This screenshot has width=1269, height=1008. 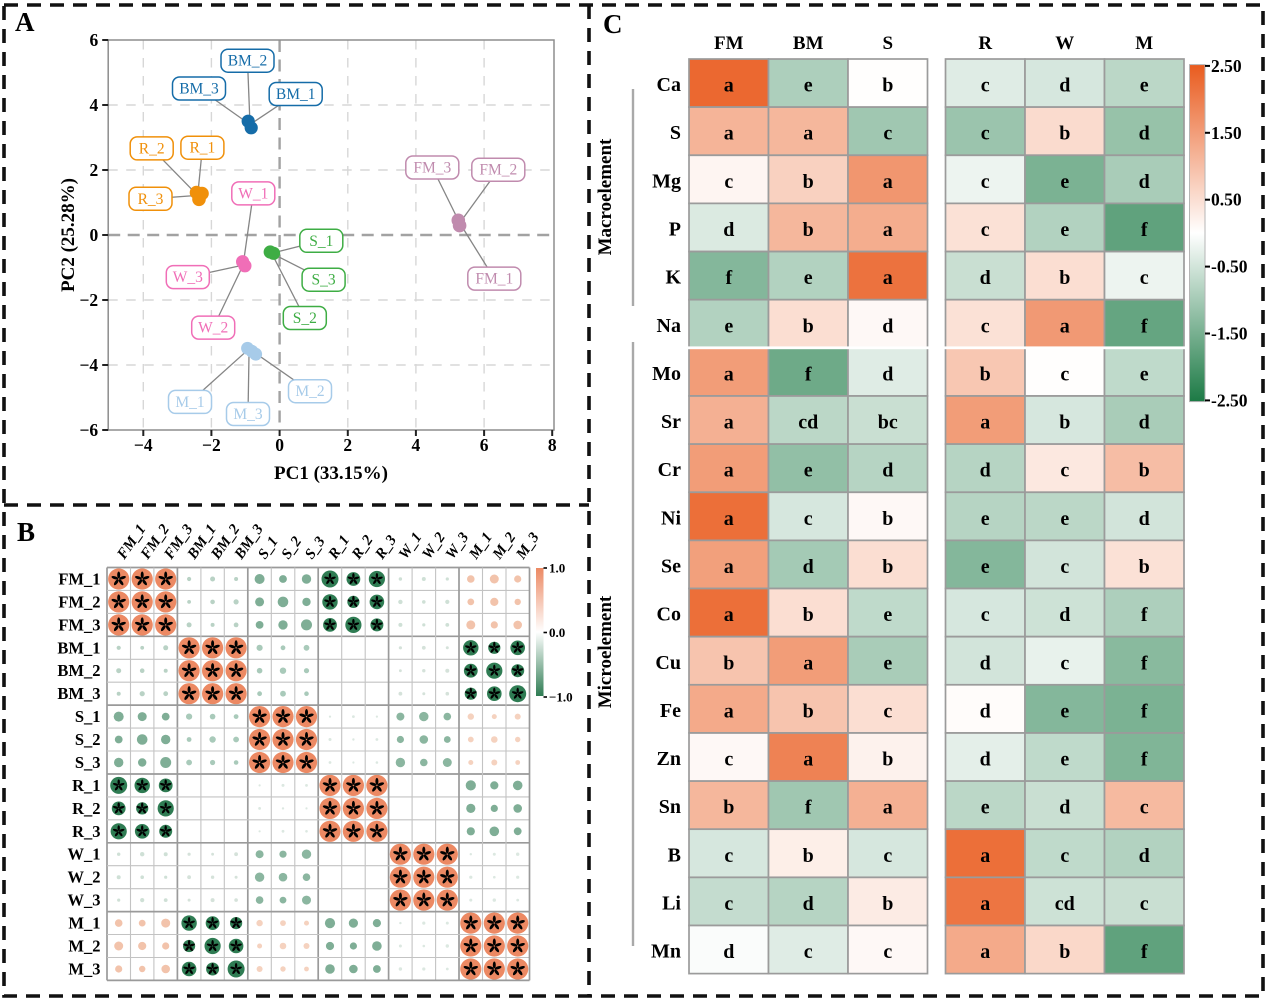 I want to click on svg-text: R_1, so click(x=86, y=785).